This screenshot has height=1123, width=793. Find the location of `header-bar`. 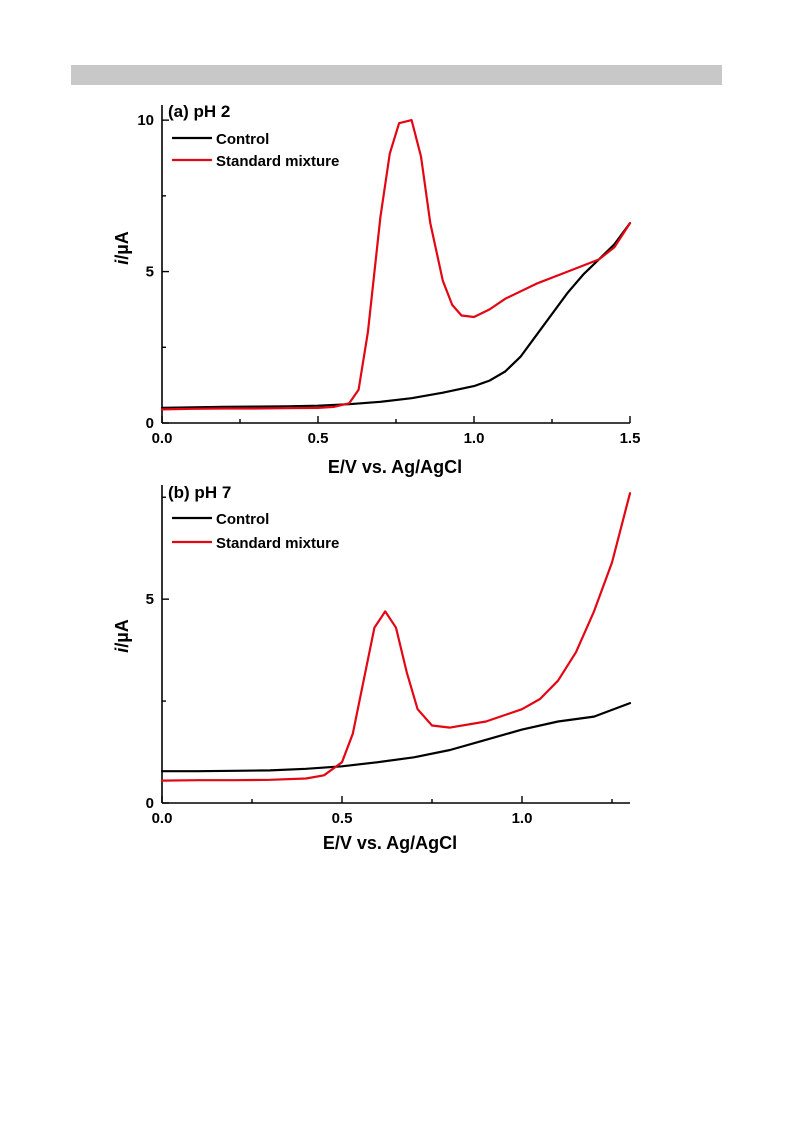

header-bar is located at coordinates (396, 75).